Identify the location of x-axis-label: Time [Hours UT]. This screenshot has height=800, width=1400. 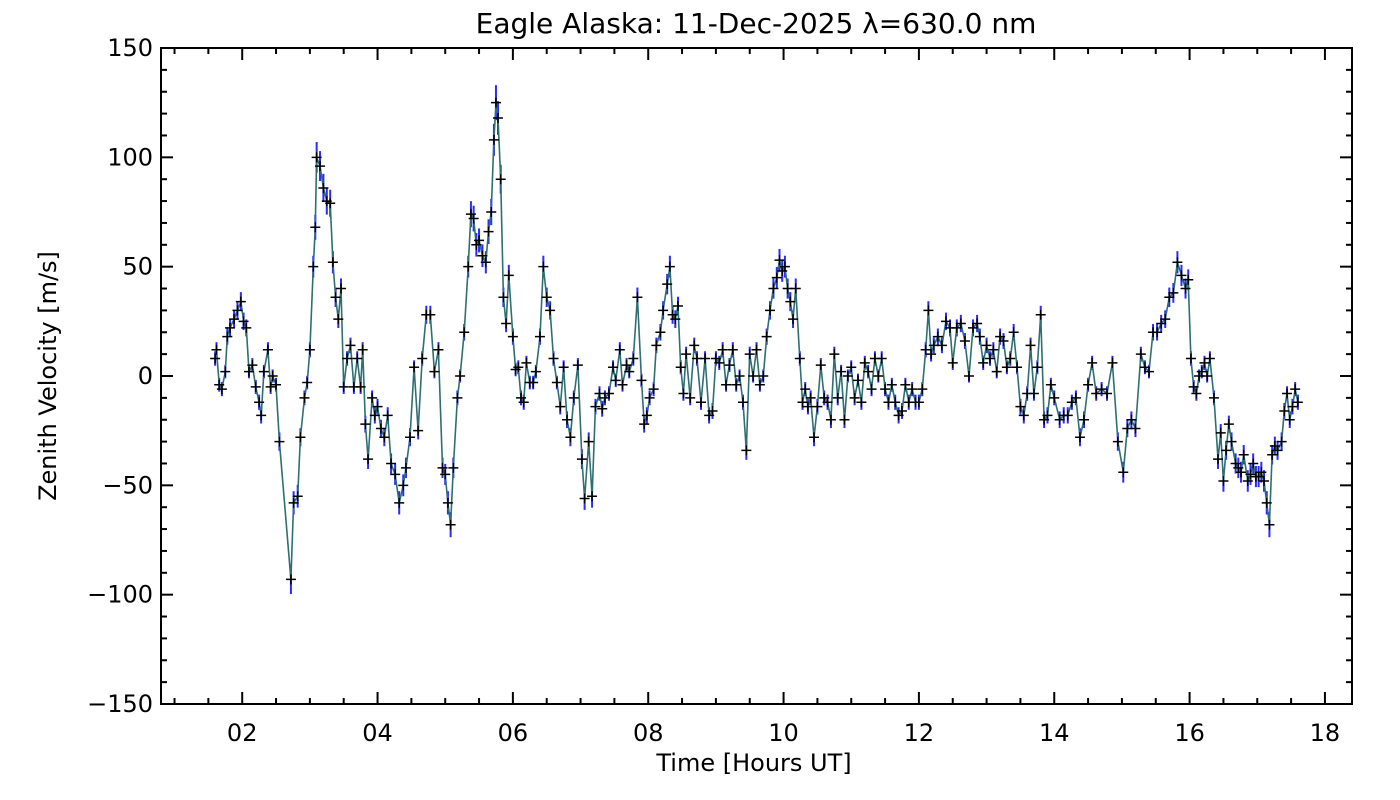
(753, 763).